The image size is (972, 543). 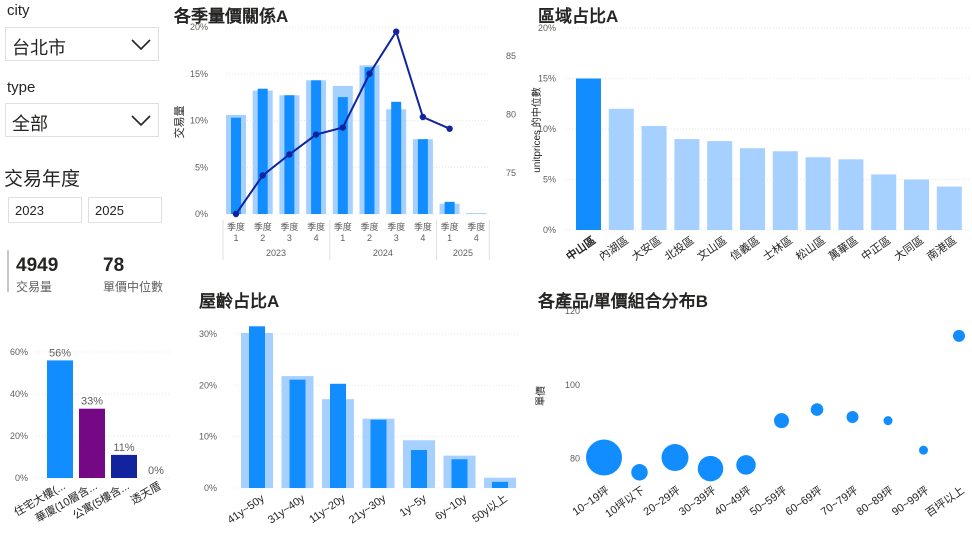 I want to click on product-chart-title: 各產品/單價組合分布B, so click(x=623, y=301).